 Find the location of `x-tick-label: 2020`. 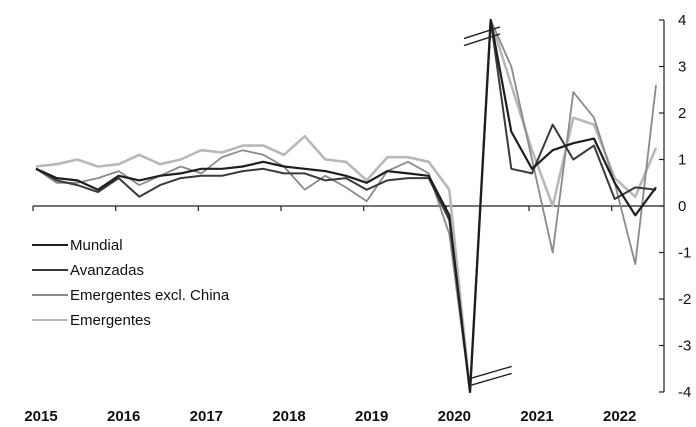

x-tick-label: 2020 is located at coordinates (454, 416).